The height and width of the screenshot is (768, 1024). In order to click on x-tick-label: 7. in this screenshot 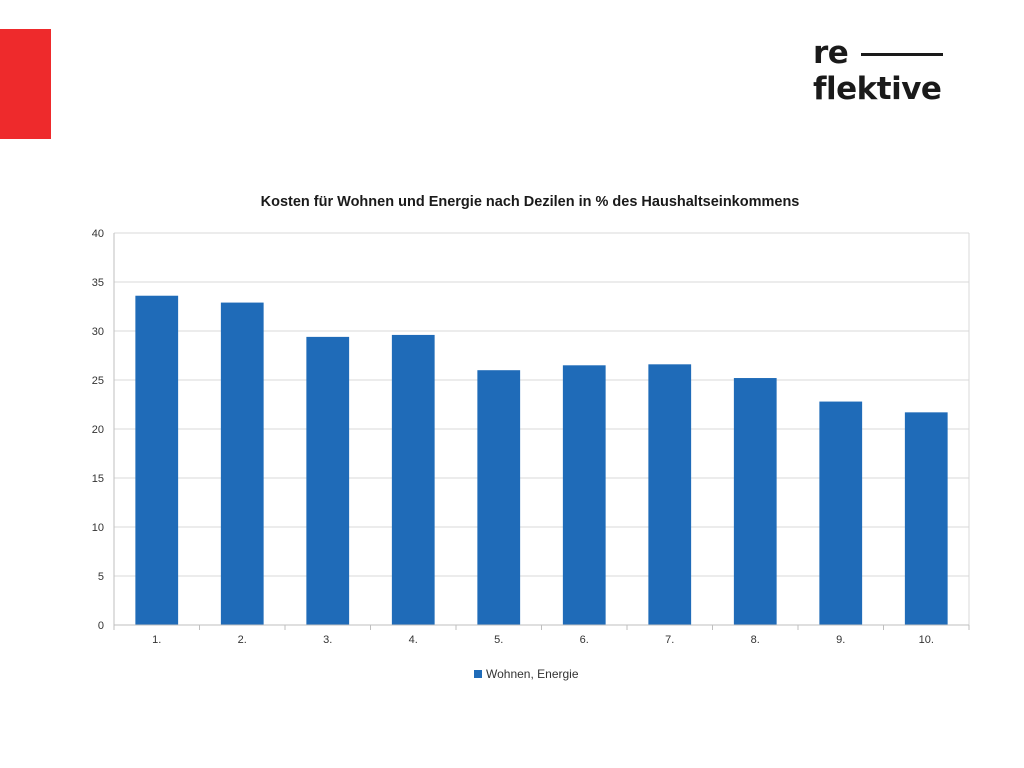, I will do `click(669, 640)`.